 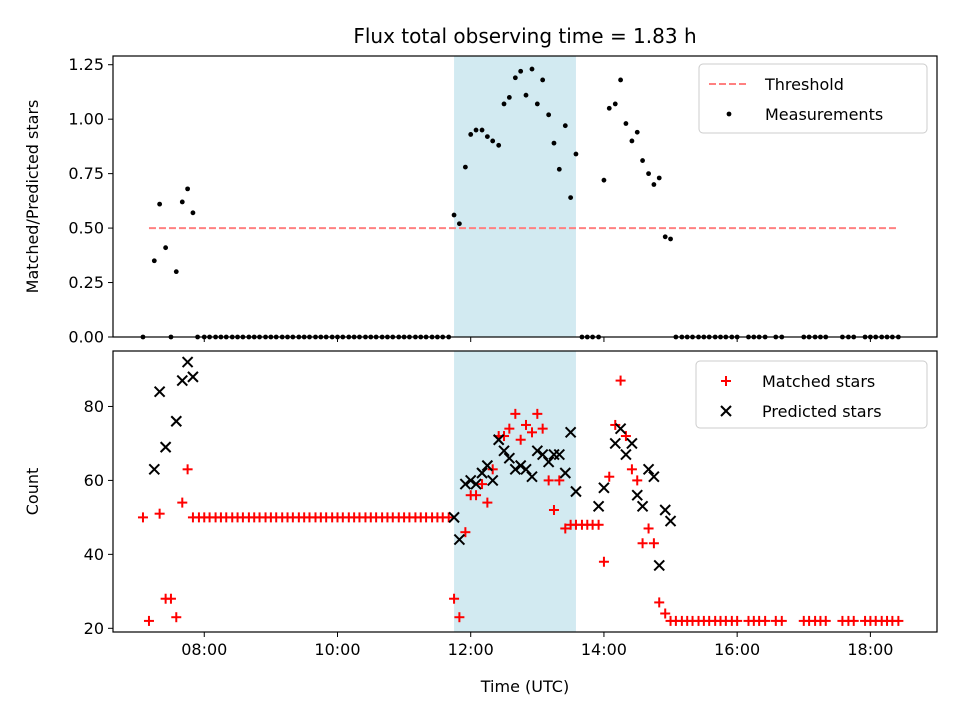 I want to click on chart-title: Flux total observing time = 1.83 h, so click(x=524, y=36).